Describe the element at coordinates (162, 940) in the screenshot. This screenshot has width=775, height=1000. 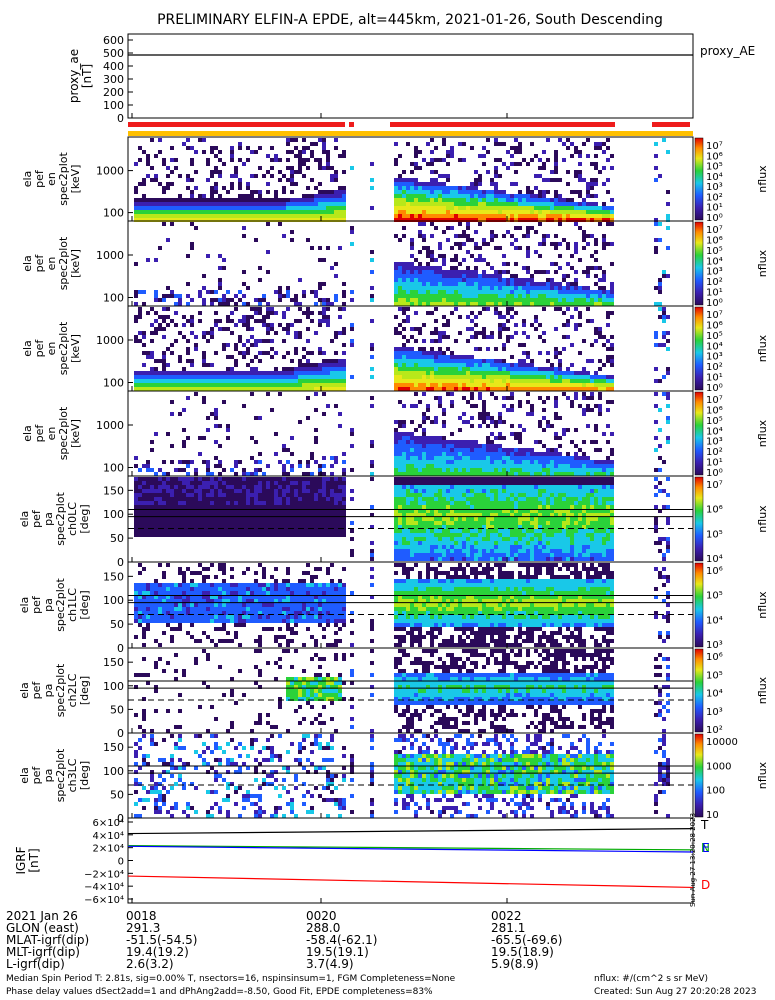
I see `orbit-row-value: -51.5(-54.5)` at that location.